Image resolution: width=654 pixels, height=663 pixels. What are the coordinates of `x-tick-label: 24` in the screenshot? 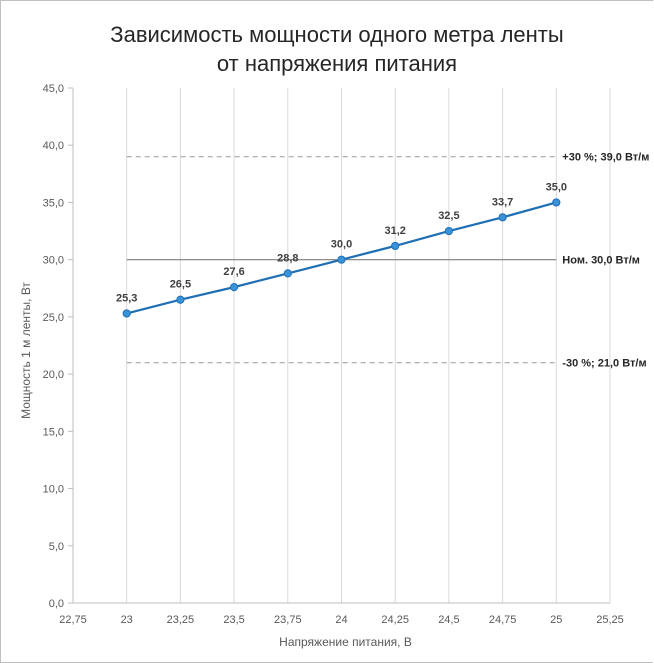 It's located at (341, 620).